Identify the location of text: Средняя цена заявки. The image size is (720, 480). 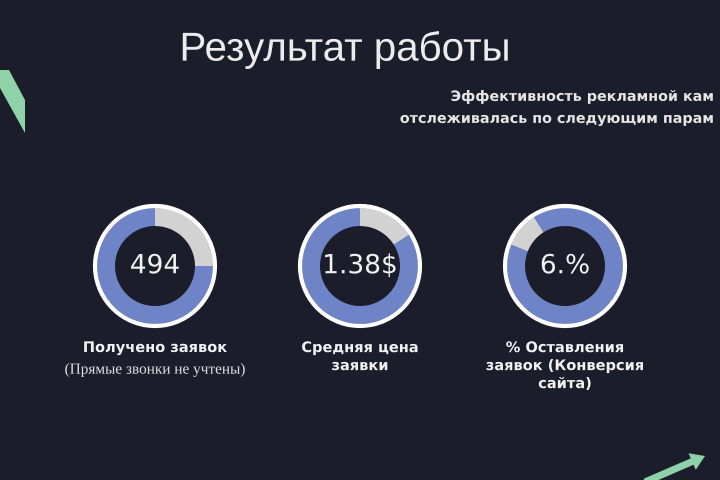
(360, 355).